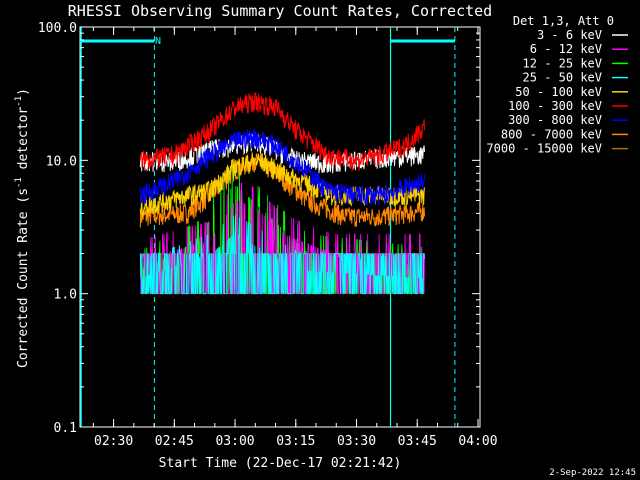  I want to click on y-tick-label: 100.0, so click(57, 28).